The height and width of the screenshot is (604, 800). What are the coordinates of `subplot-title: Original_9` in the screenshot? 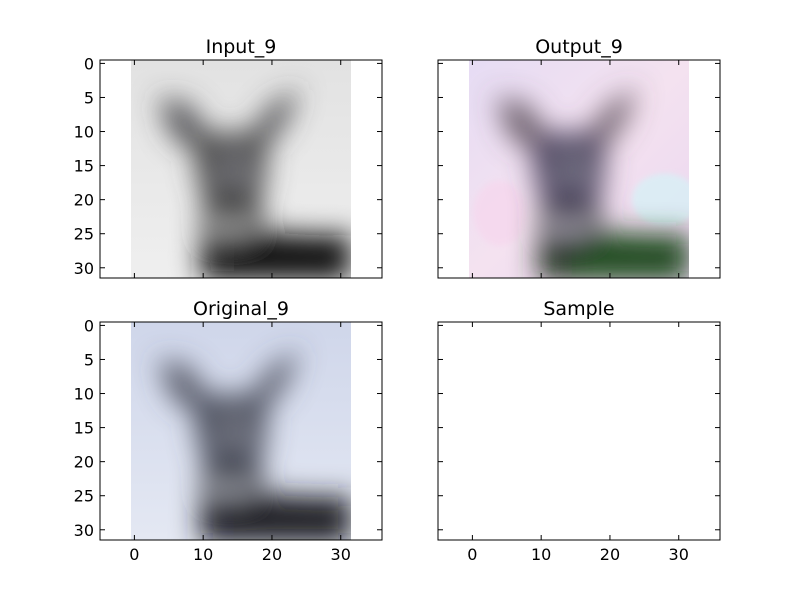 It's located at (241, 309).